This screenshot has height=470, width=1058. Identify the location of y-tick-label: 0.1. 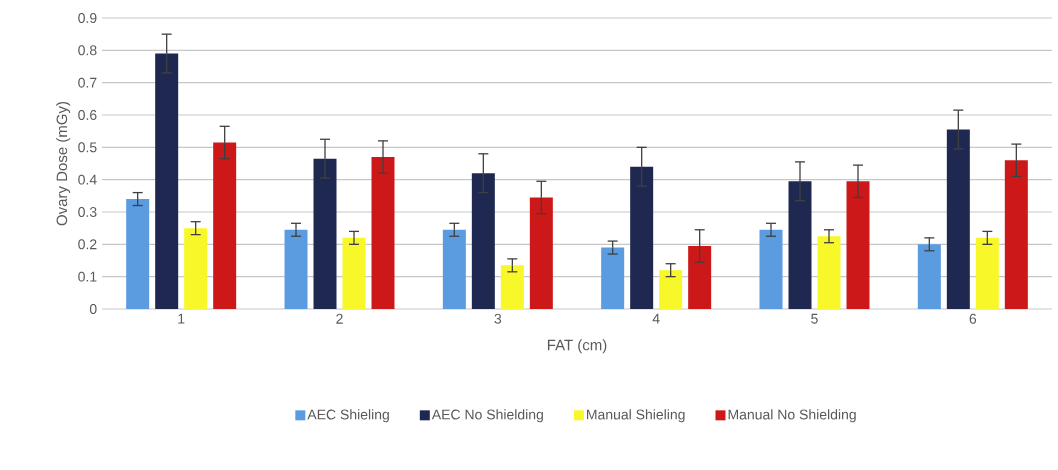
(87, 276).